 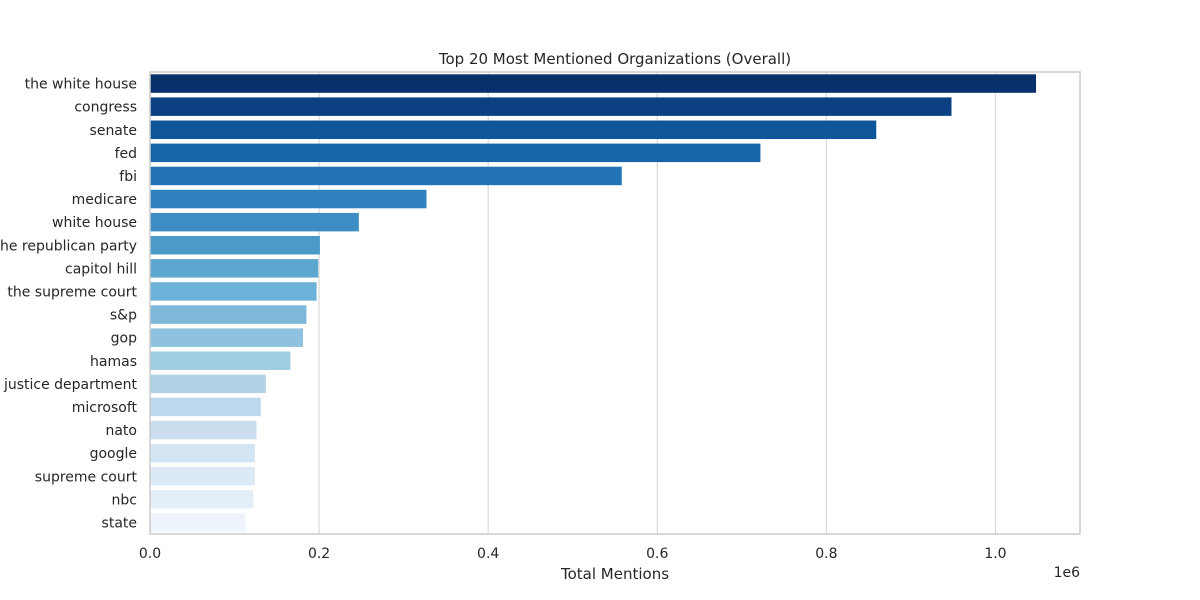 What do you see at coordinates (81, 85) in the screenshot?
I see `category-label: the white house` at bounding box center [81, 85].